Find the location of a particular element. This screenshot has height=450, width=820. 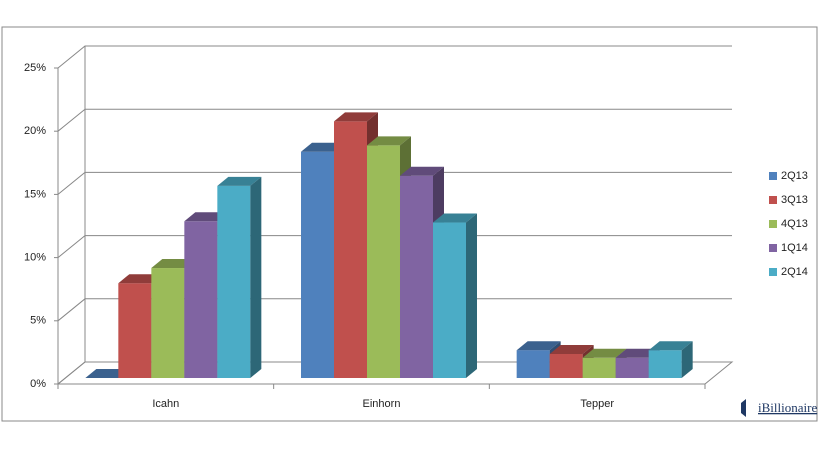

x-tick-label: Tepper is located at coordinates (597, 404).